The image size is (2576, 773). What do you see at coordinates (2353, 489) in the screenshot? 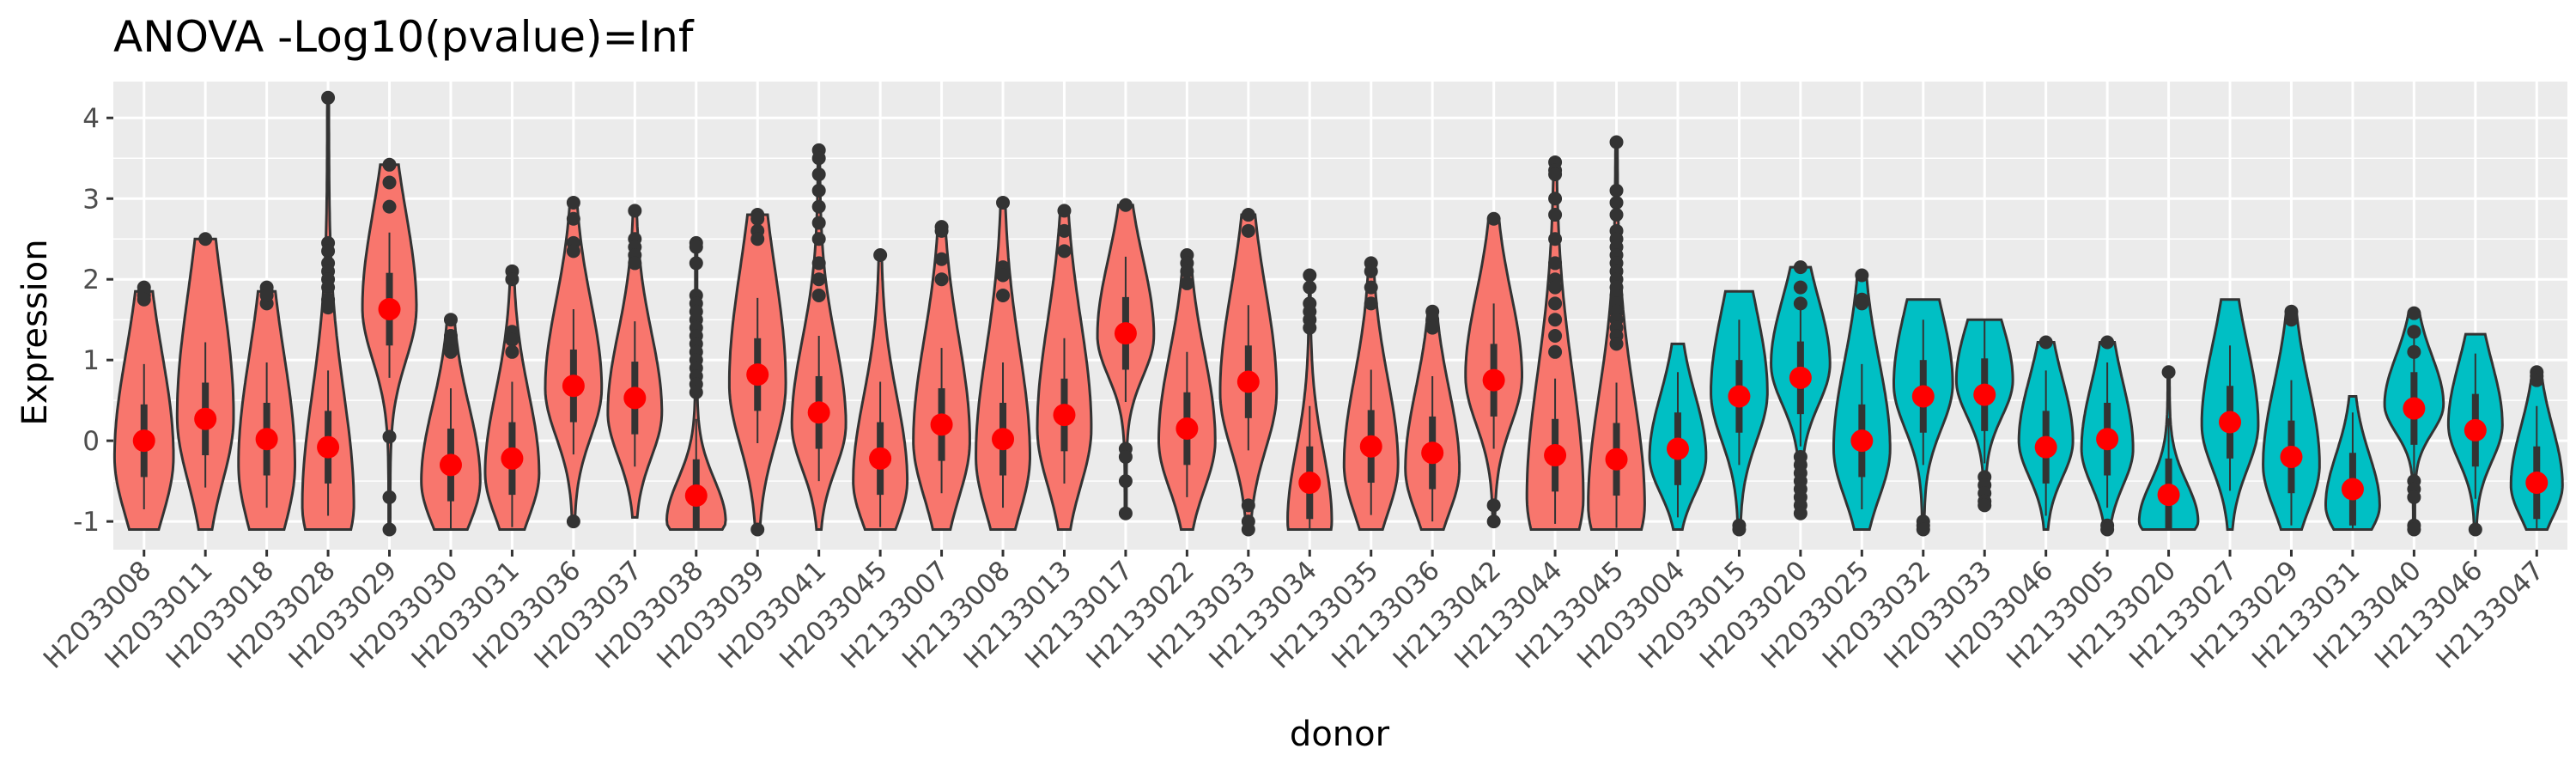
I see `mean-point-H2133031` at bounding box center [2353, 489].